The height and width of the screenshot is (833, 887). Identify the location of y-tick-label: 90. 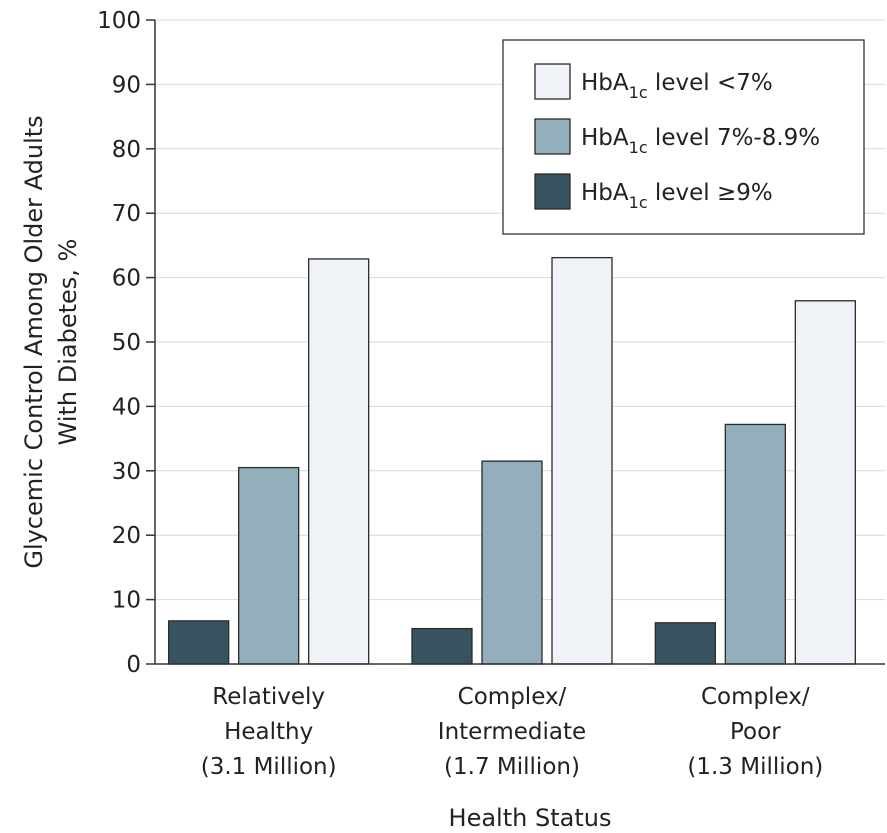
(126, 85).